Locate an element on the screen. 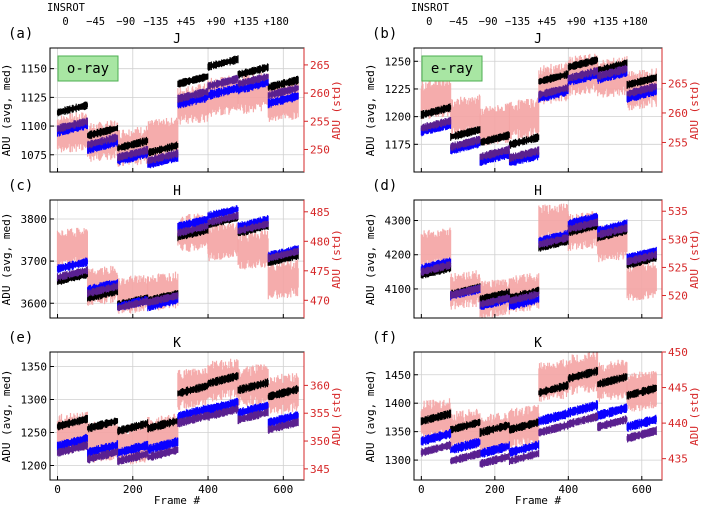 This screenshot has height=506, width=705. panel-label: (d) is located at coordinates (384, 186).